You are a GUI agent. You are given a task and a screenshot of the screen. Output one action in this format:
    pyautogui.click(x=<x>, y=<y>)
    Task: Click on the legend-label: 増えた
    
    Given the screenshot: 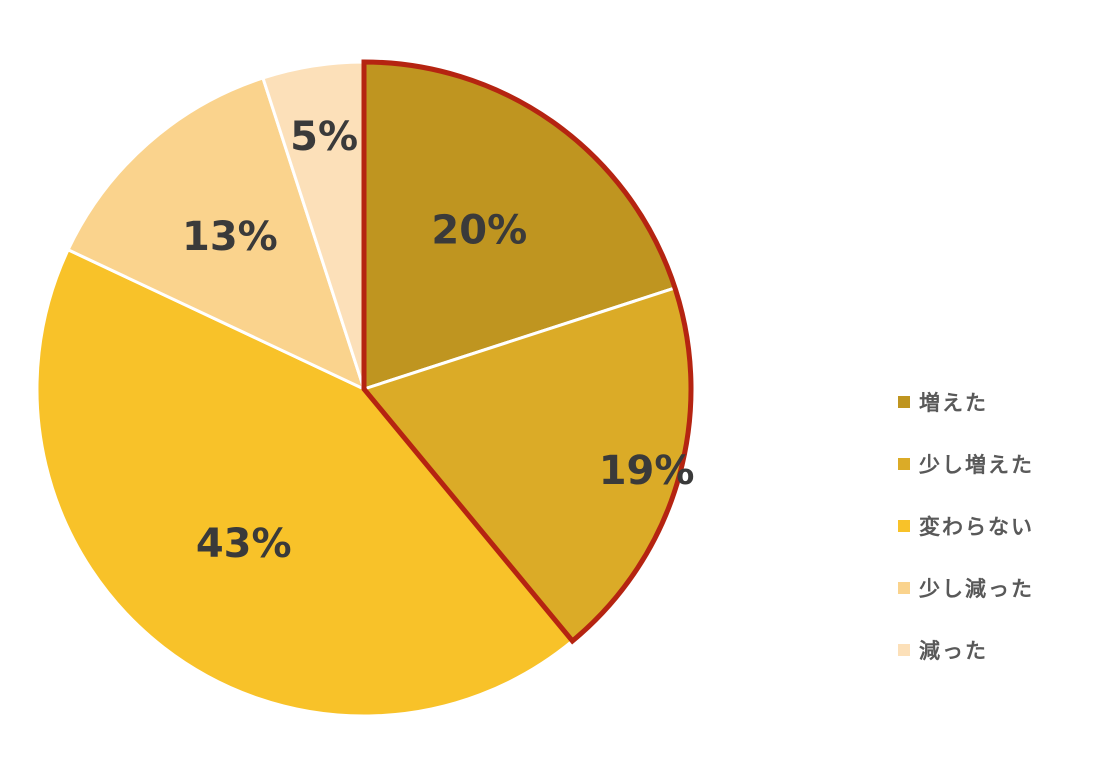 What is the action you would take?
    pyautogui.click(x=953, y=403)
    